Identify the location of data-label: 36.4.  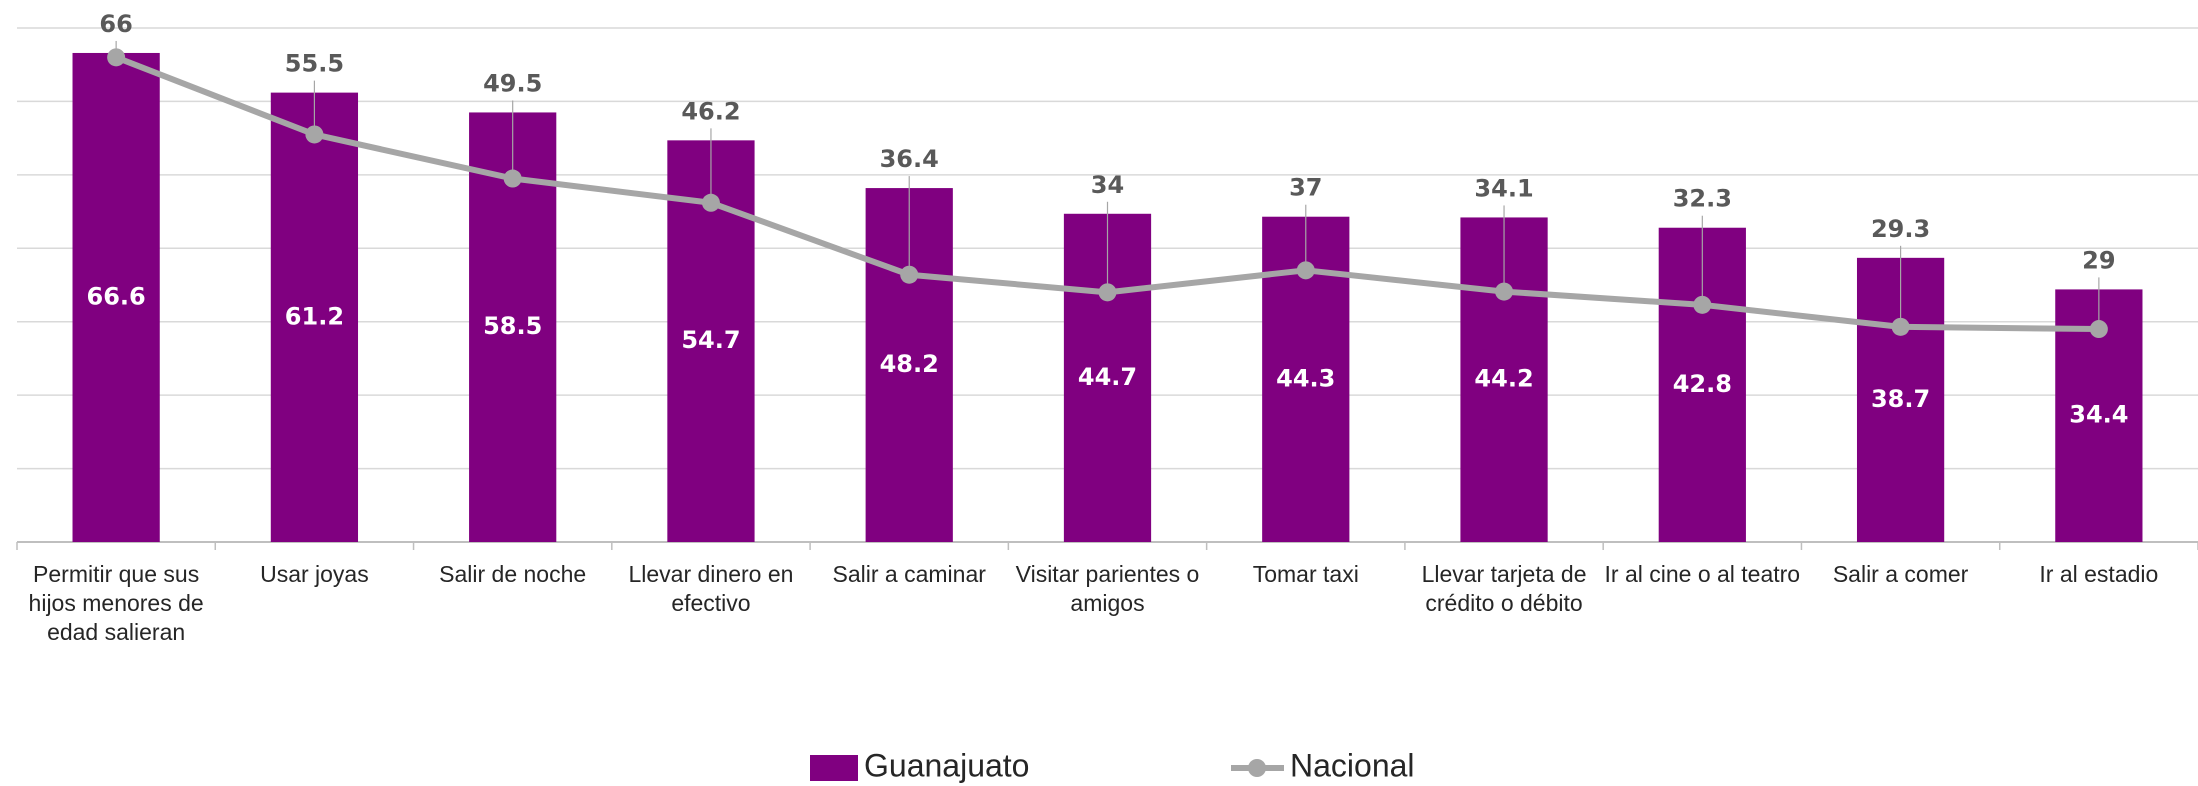
(909, 159).